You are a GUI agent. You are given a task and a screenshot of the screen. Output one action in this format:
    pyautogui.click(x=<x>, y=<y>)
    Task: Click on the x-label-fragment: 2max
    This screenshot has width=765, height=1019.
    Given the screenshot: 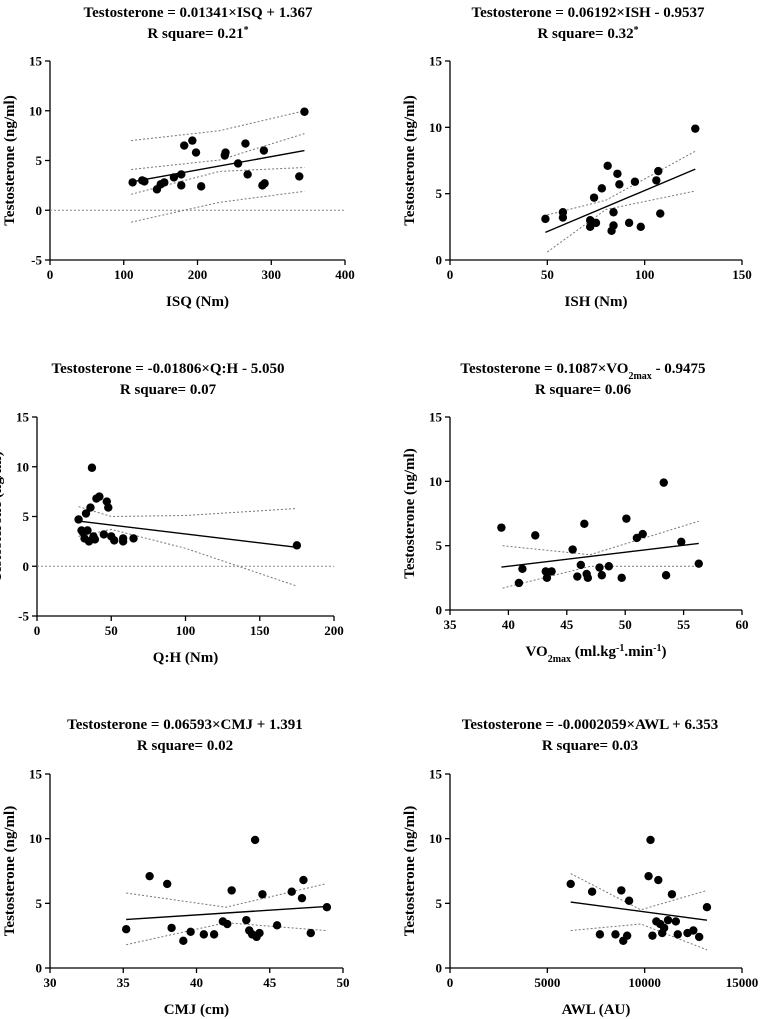 What is the action you would take?
    pyautogui.click(x=559, y=659)
    